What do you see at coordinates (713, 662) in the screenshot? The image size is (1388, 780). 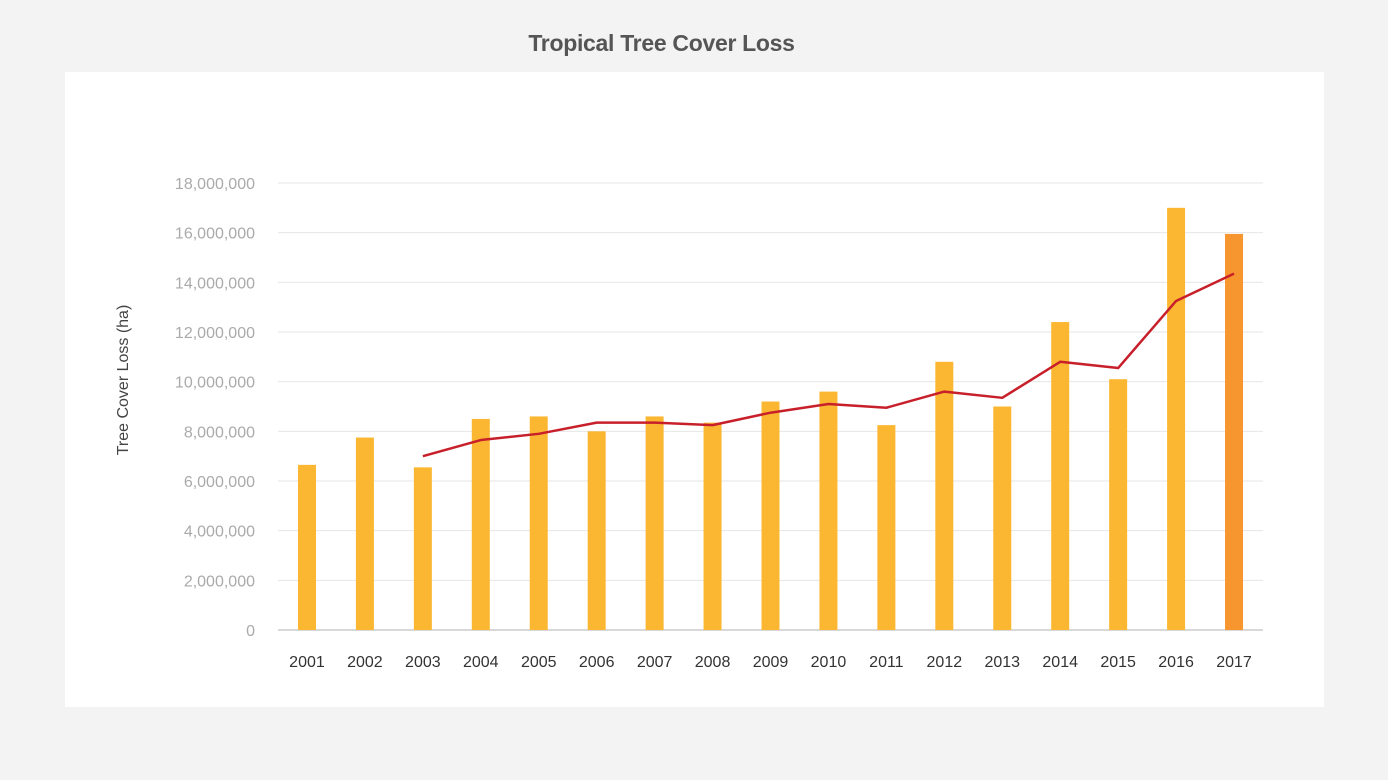 I see `x-tick-label: 2008` at bounding box center [713, 662].